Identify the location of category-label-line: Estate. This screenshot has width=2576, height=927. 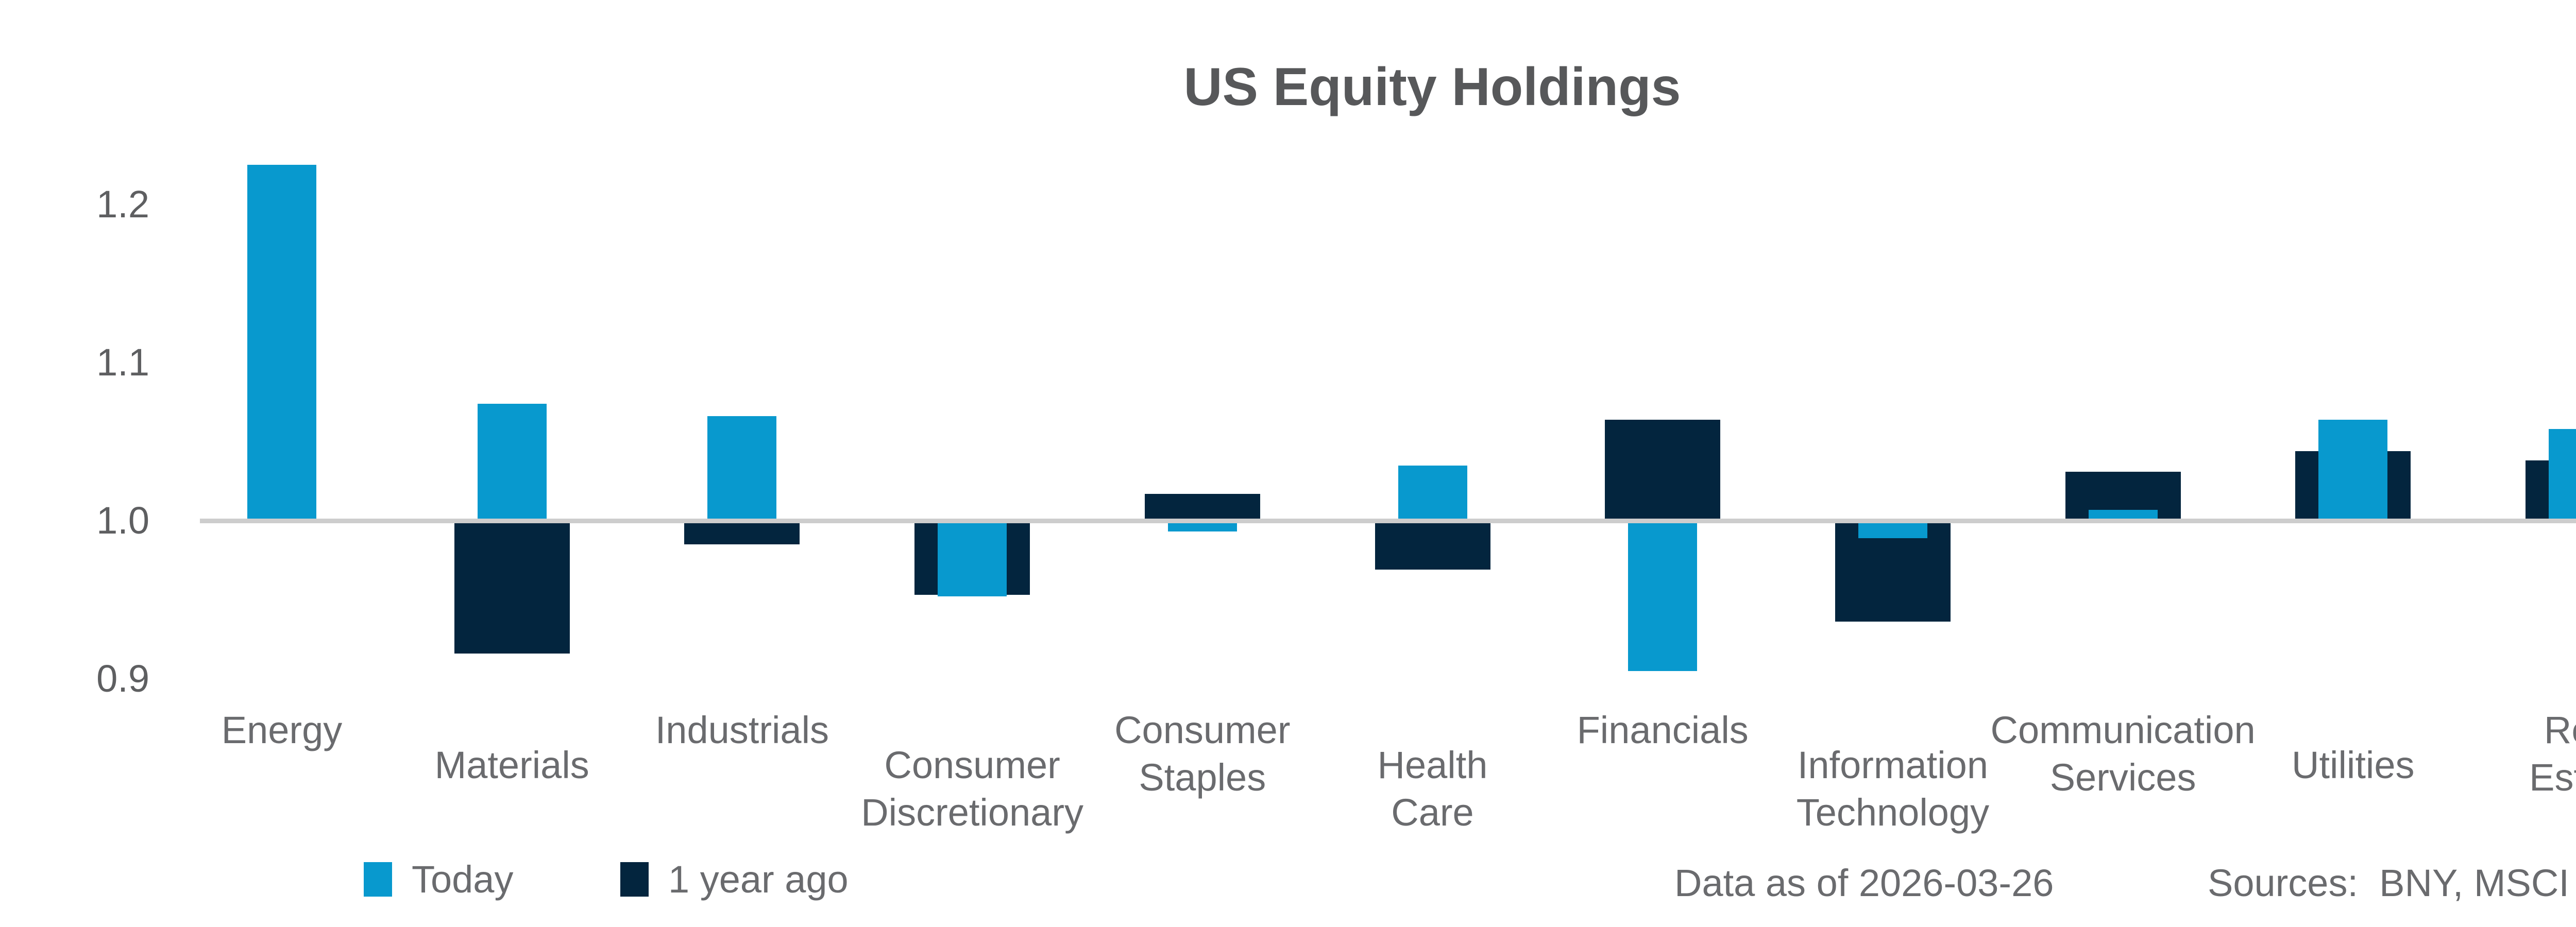
(2552, 777).